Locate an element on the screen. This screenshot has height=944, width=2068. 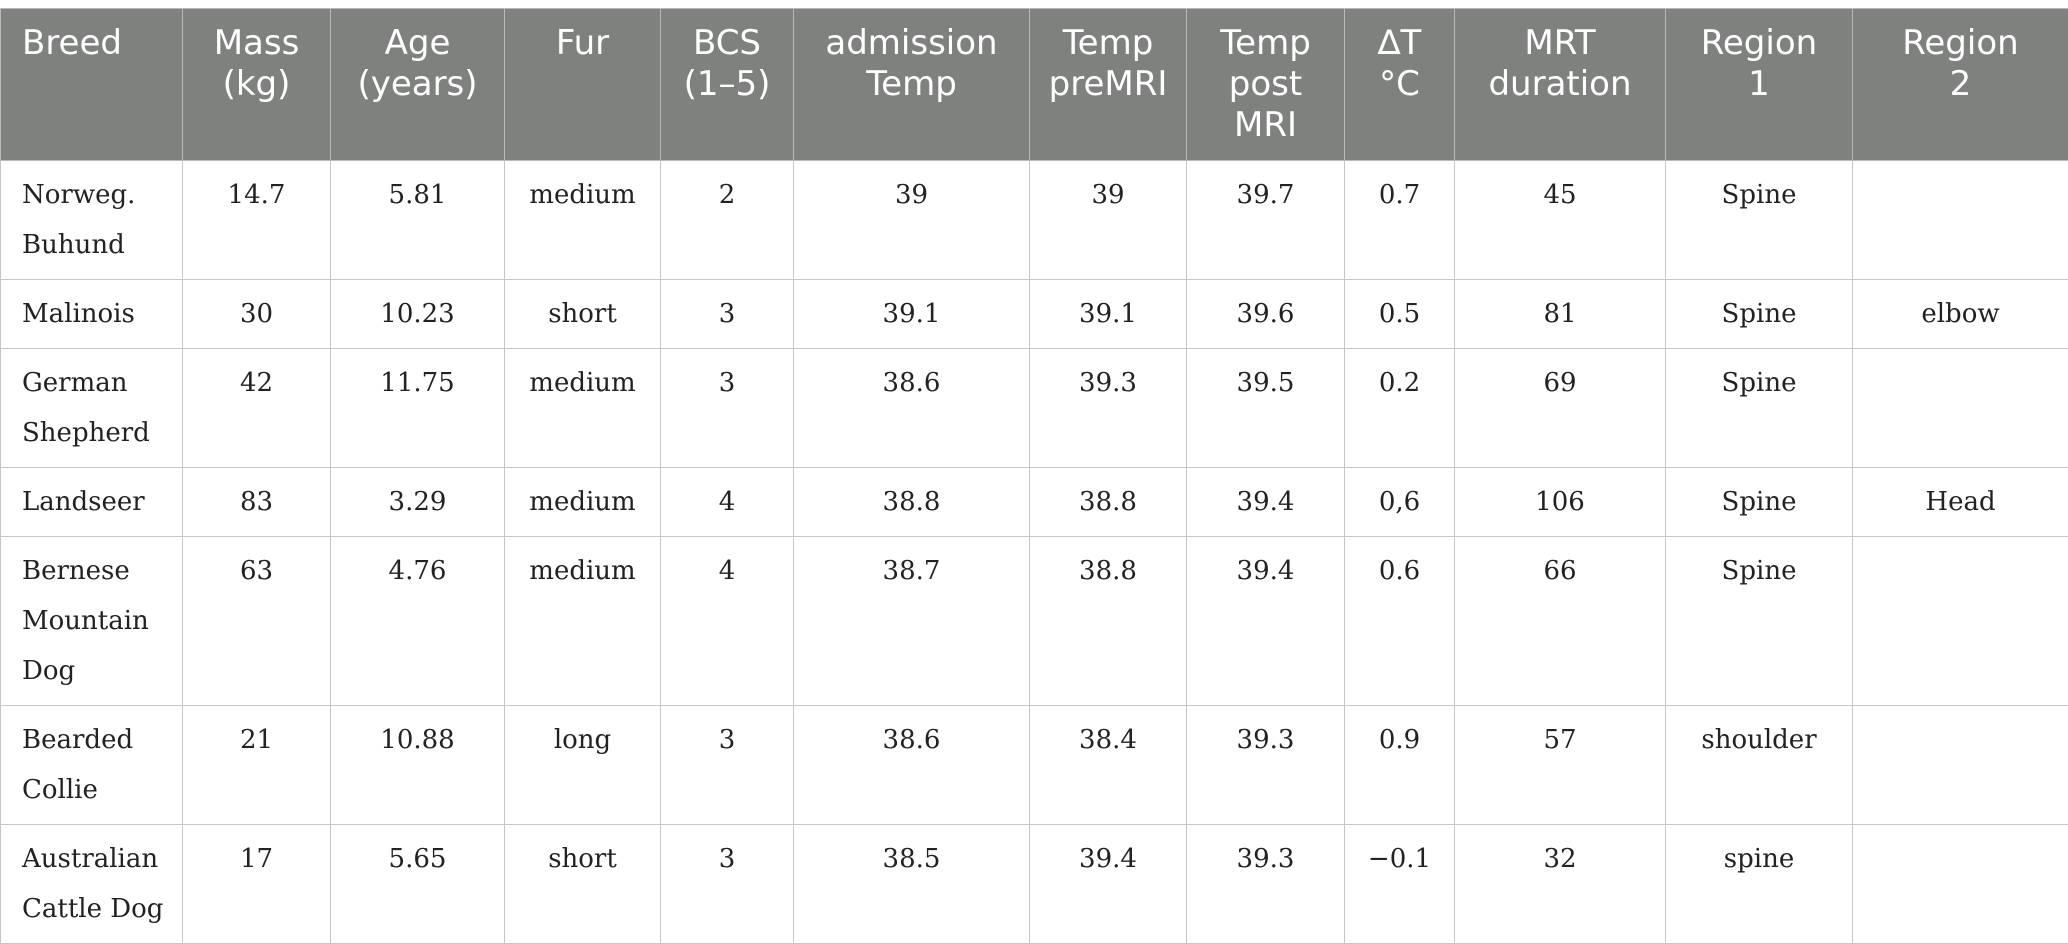
table-cell-breed: Malinois is located at coordinates (92, 314).